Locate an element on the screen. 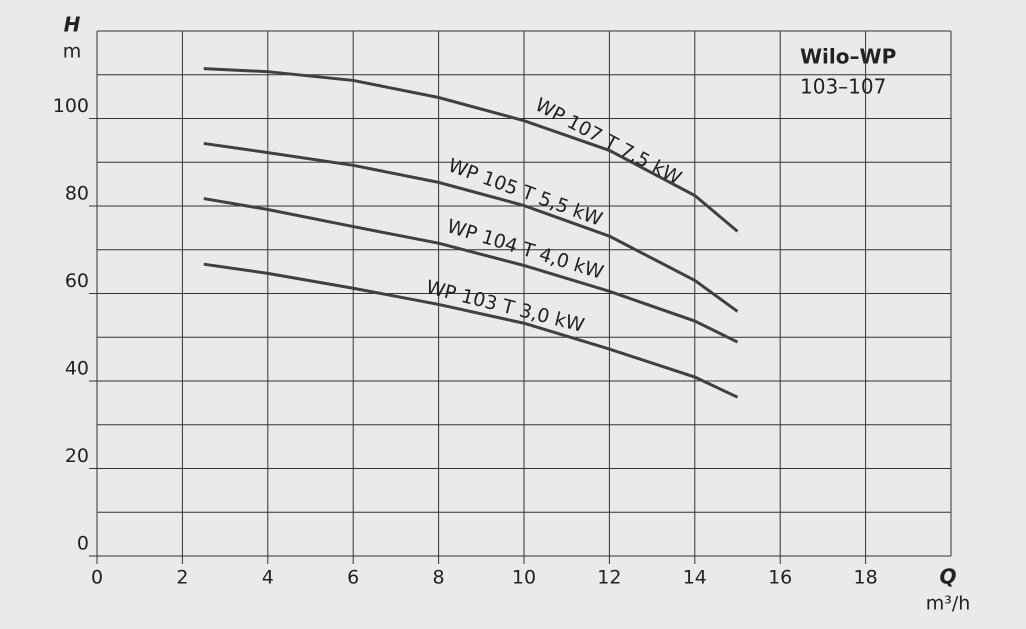  y-tick-label: 80 is located at coordinates (77, 194).